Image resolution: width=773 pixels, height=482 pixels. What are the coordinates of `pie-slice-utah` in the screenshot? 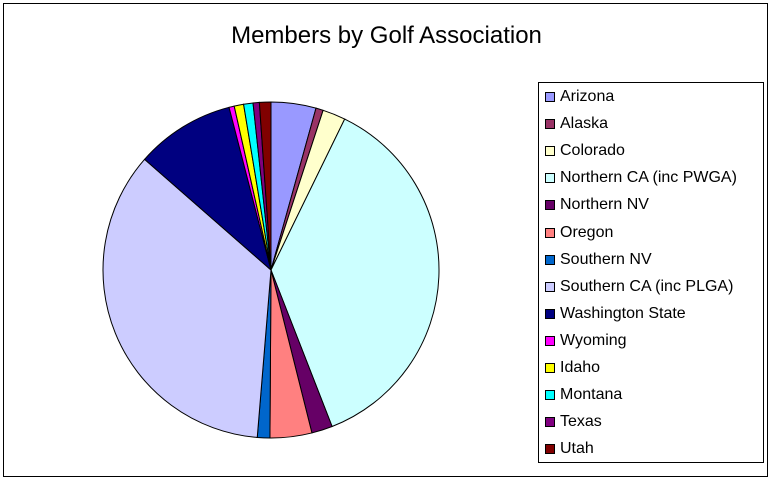 It's located at (265, 186).